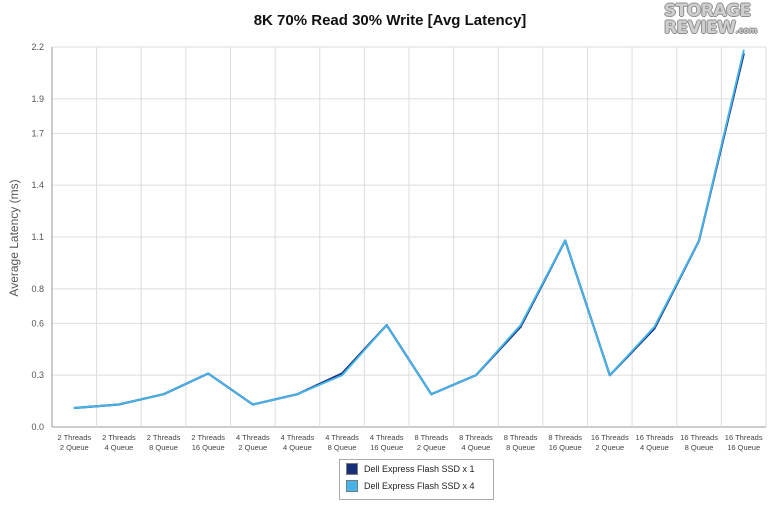 The height and width of the screenshot is (516, 780). I want to click on legend-label: Dell Express Flash SSD x 1, so click(419, 468).